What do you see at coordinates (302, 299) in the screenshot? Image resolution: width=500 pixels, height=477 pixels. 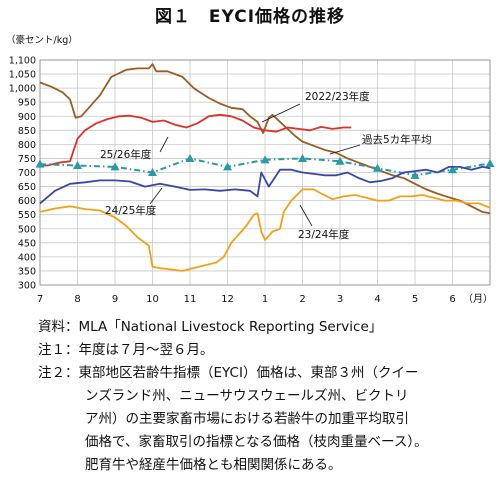 I see `x-tick-label: 2` at bounding box center [302, 299].